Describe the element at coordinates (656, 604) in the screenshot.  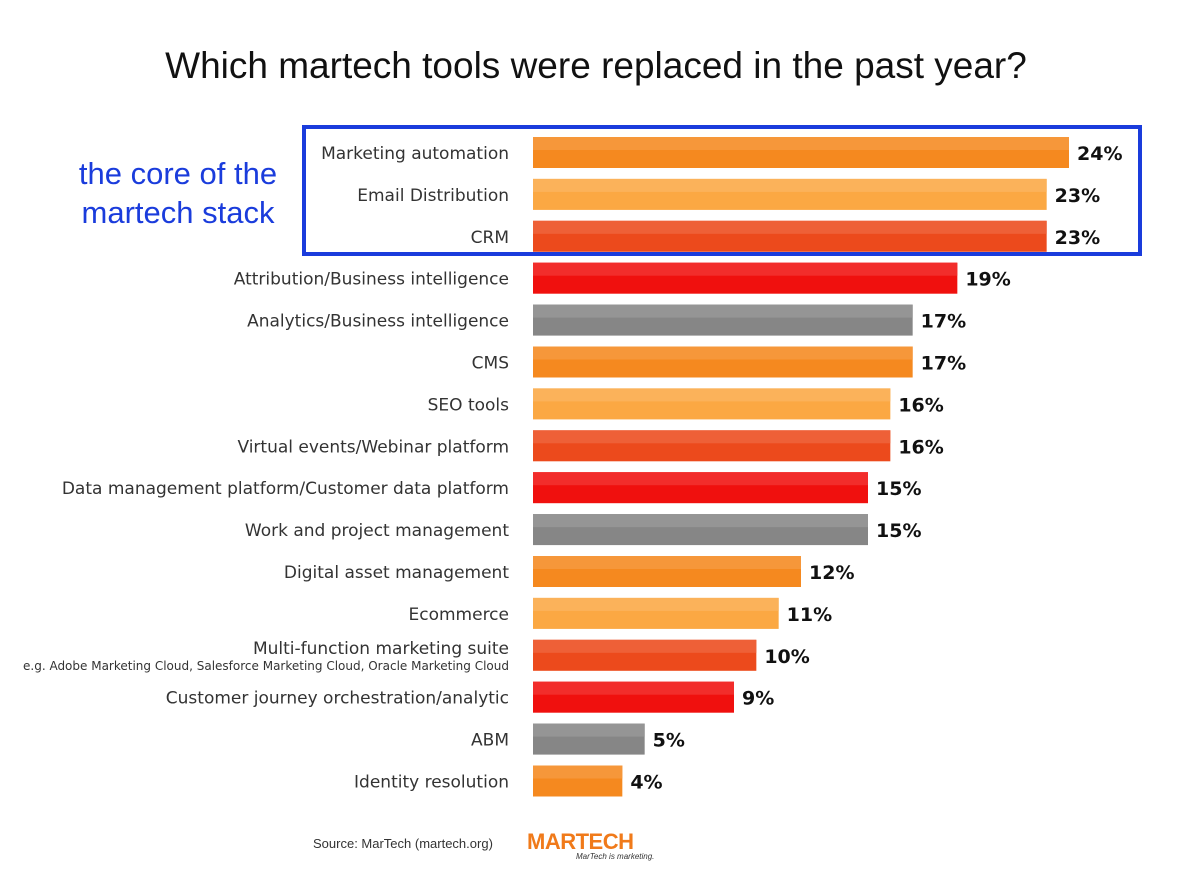
I see `bar-highlight-ecommerce` at that location.